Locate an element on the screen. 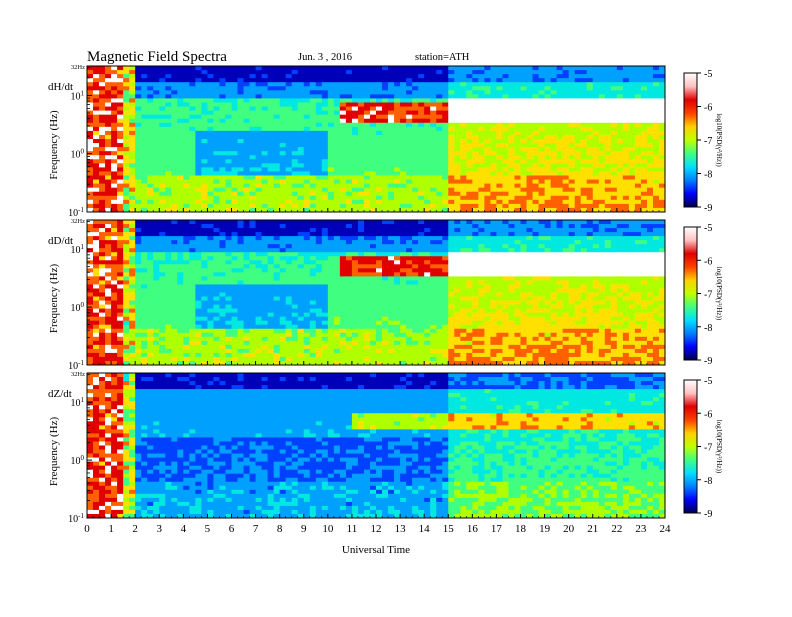 The height and width of the screenshot is (617, 792). x-tick-label: 2 is located at coordinates (135, 529).